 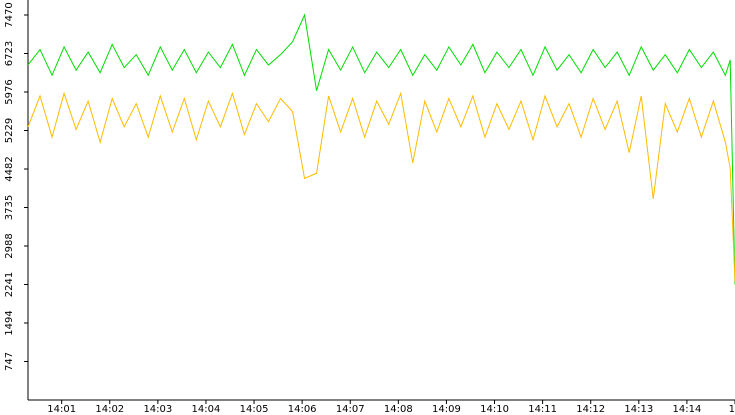 I want to click on x-tick-label: 14:02, so click(x=109, y=409).